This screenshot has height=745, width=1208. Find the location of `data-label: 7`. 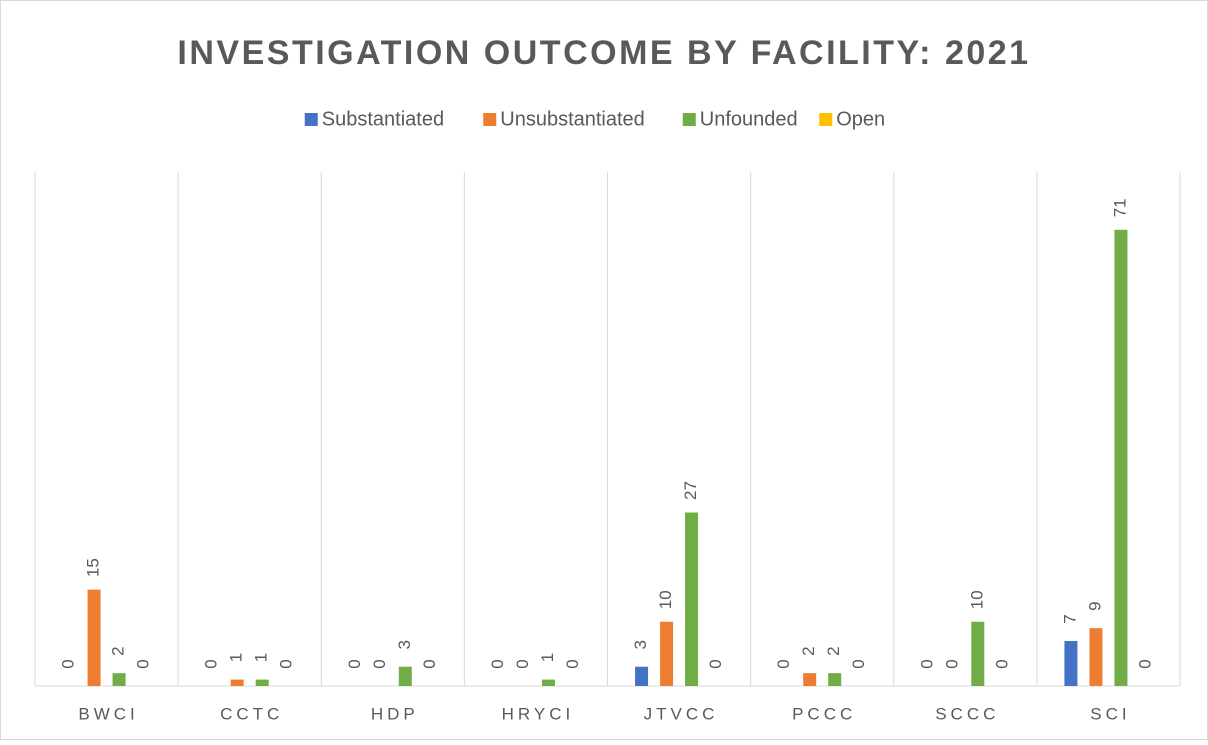

data-label: 7 is located at coordinates (1069, 618).